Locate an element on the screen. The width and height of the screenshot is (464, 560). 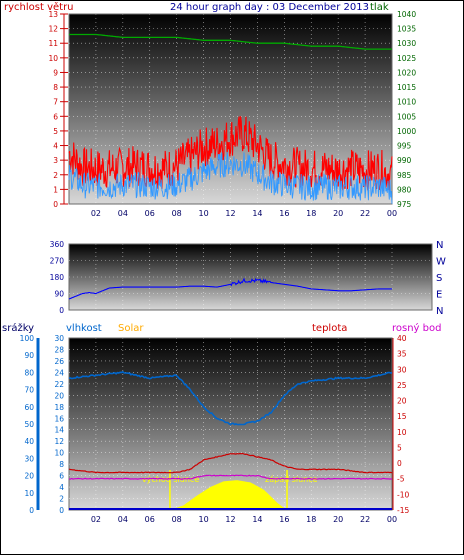
humidity-axis-label: vlhkost is located at coordinates (84, 328).